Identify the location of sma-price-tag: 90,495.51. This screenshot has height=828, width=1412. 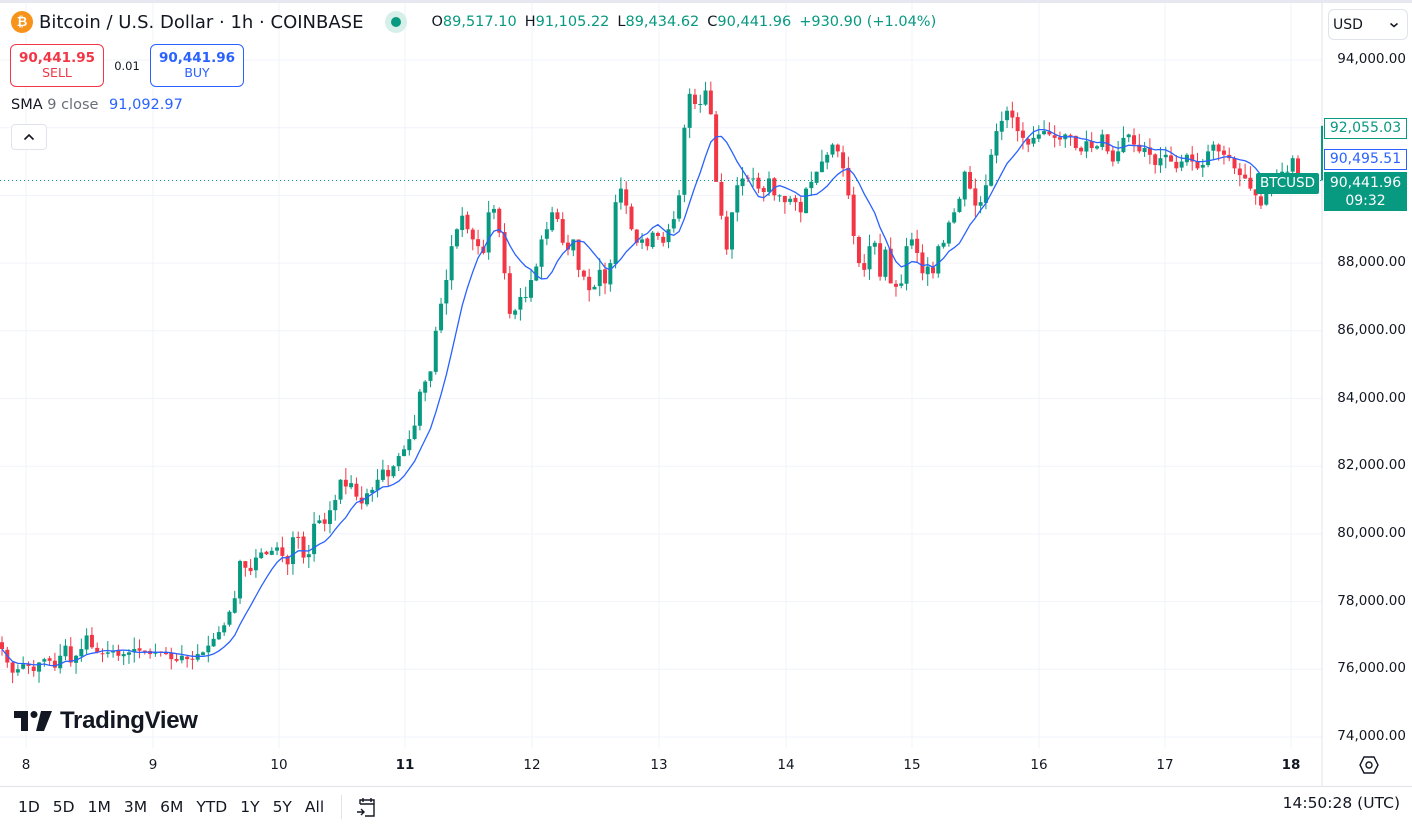
(1365, 159).